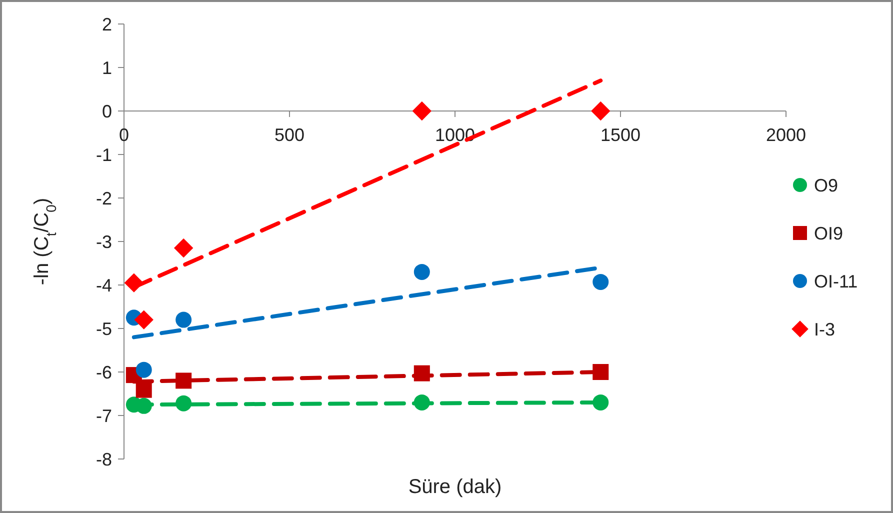 The height and width of the screenshot is (513, 893). What do you see at coordinates (107, 24) in the screenshot?
I see `y-tick-label: 2` at bounding box center [107, 24].